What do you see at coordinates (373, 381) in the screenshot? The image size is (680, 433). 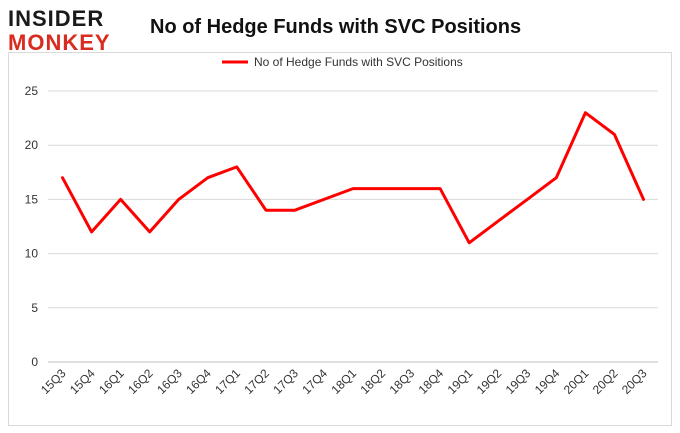 I see `x-tick-label: 18Q2` at bounding box center [373, 381].